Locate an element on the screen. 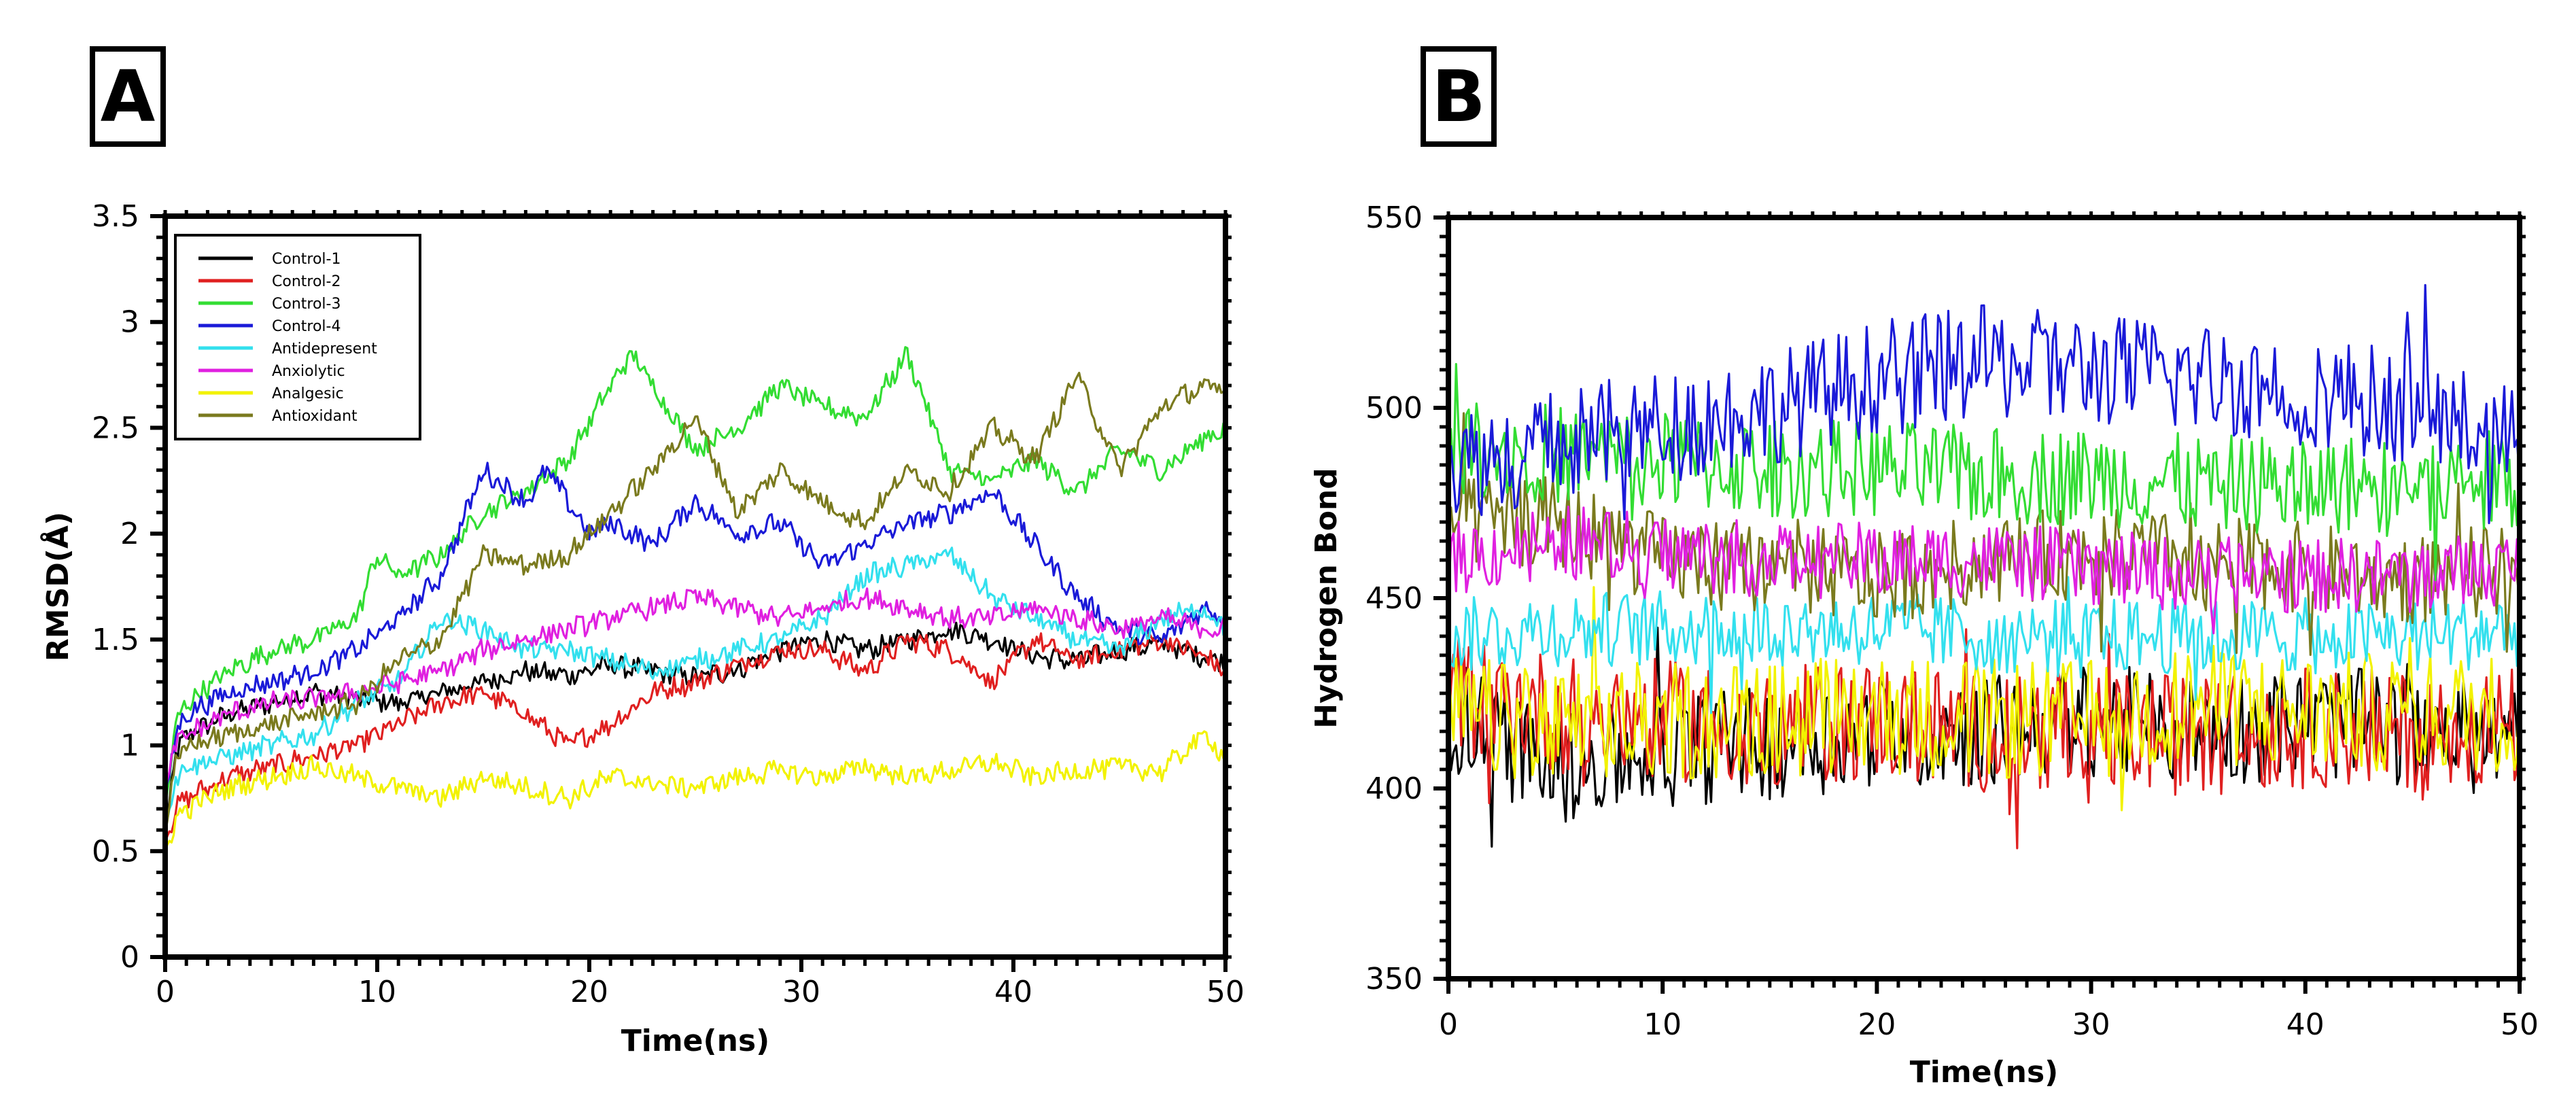  rmsd-x-axis-title: Time(ns) is located at coordinates (695, 1041).